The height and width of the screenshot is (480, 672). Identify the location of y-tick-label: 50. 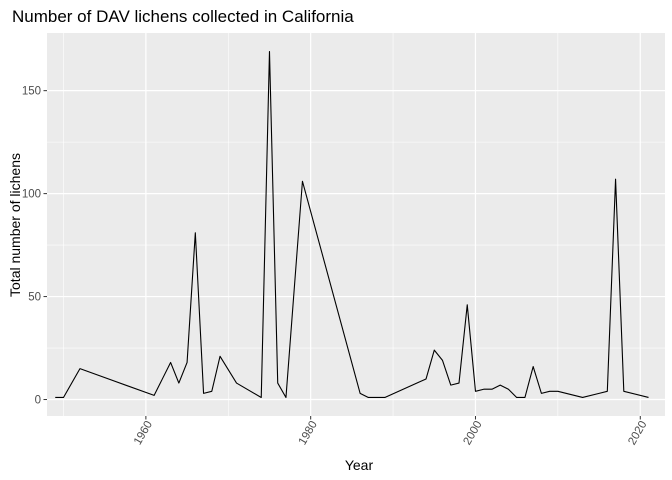
(34, 298).